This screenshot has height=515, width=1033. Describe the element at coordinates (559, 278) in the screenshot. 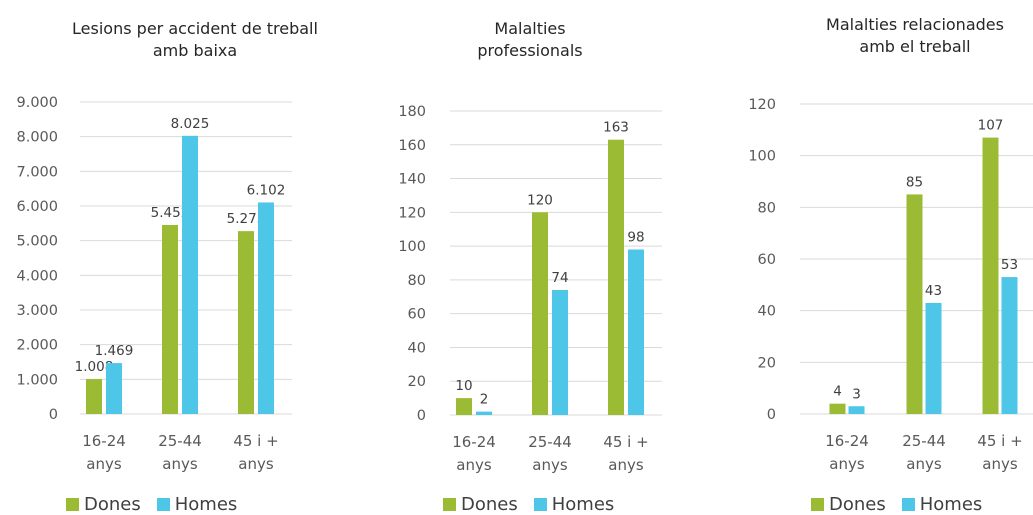

I see `data-label-homes: 74` at that location.